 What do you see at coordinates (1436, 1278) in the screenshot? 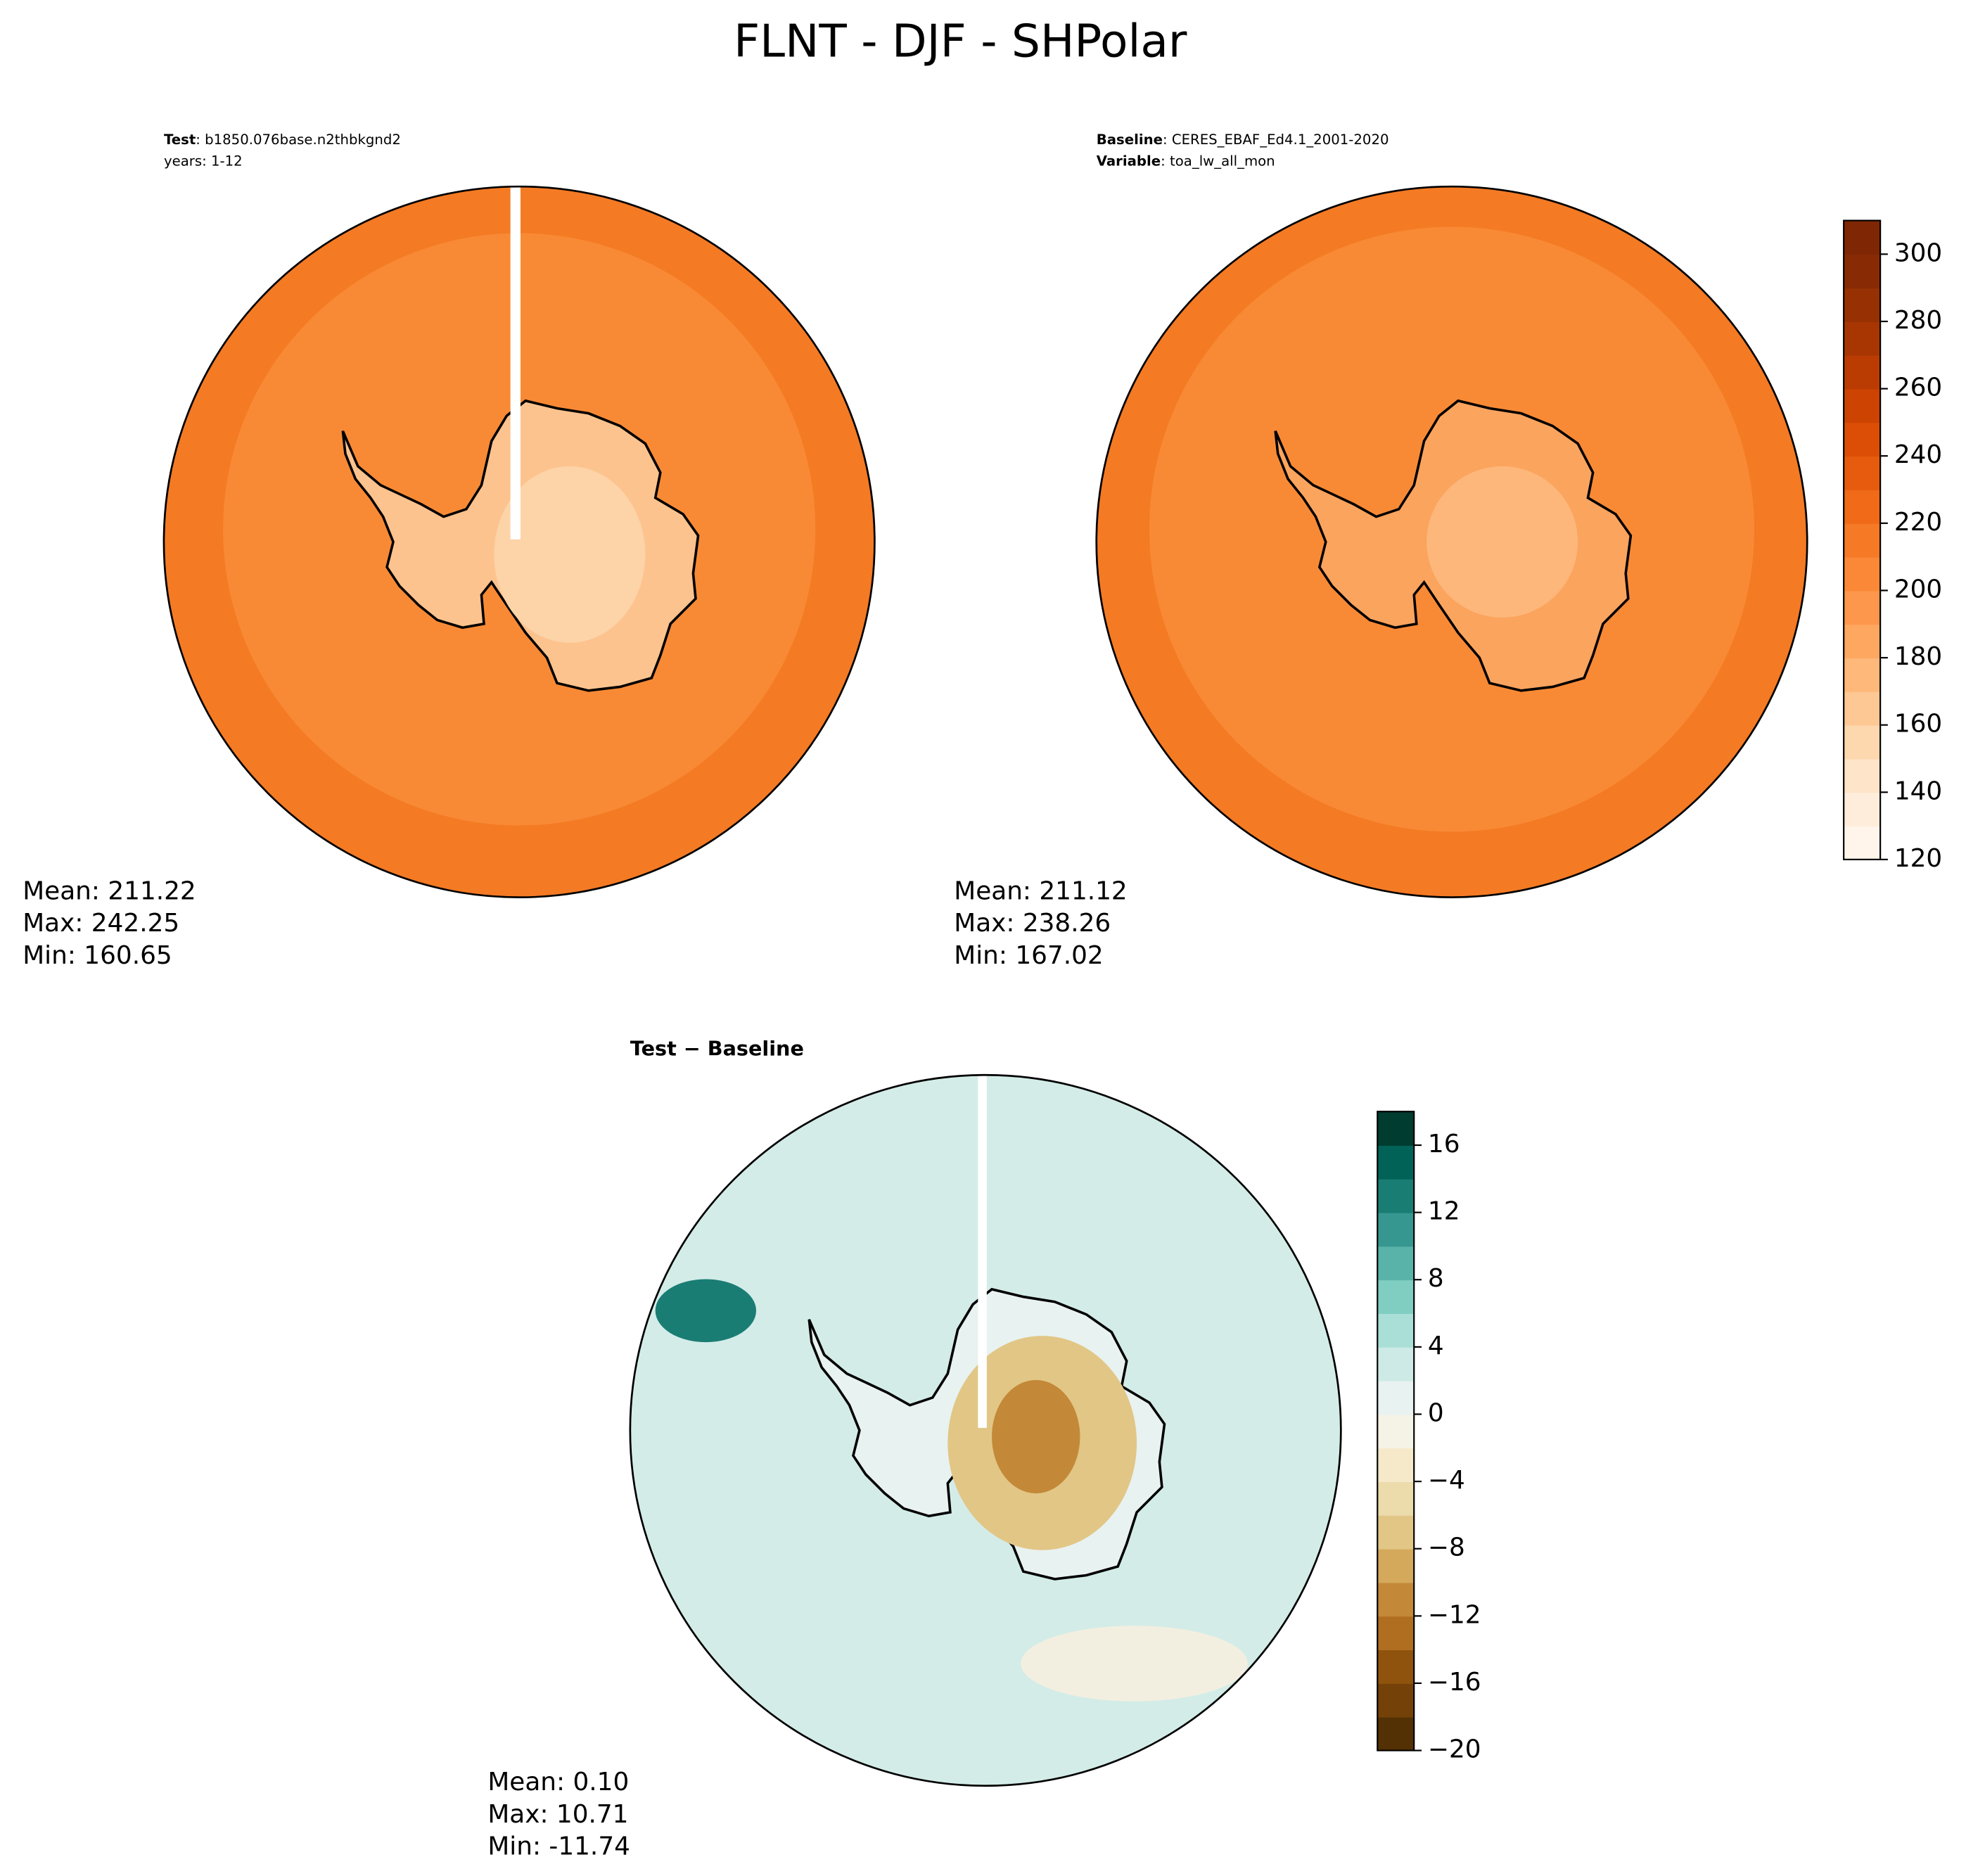
I see `colorbar-tick-label: 8` at bounding box center [1436, 1278].